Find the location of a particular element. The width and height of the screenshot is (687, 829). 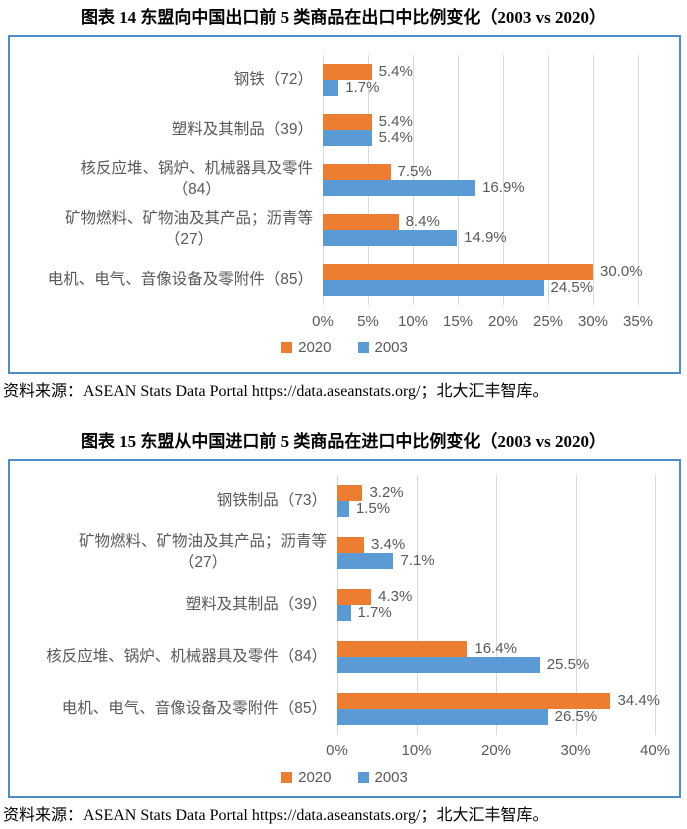

bar-value-label: 4.3% is located at coordinates (395, 596).